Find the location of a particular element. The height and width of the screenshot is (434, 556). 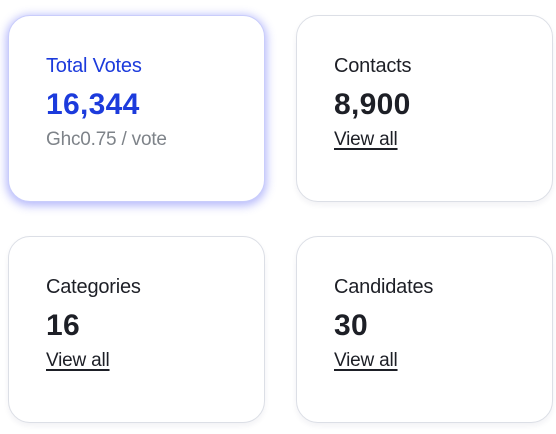

contacts-label: Contacts is located at coordinates (373, 66).